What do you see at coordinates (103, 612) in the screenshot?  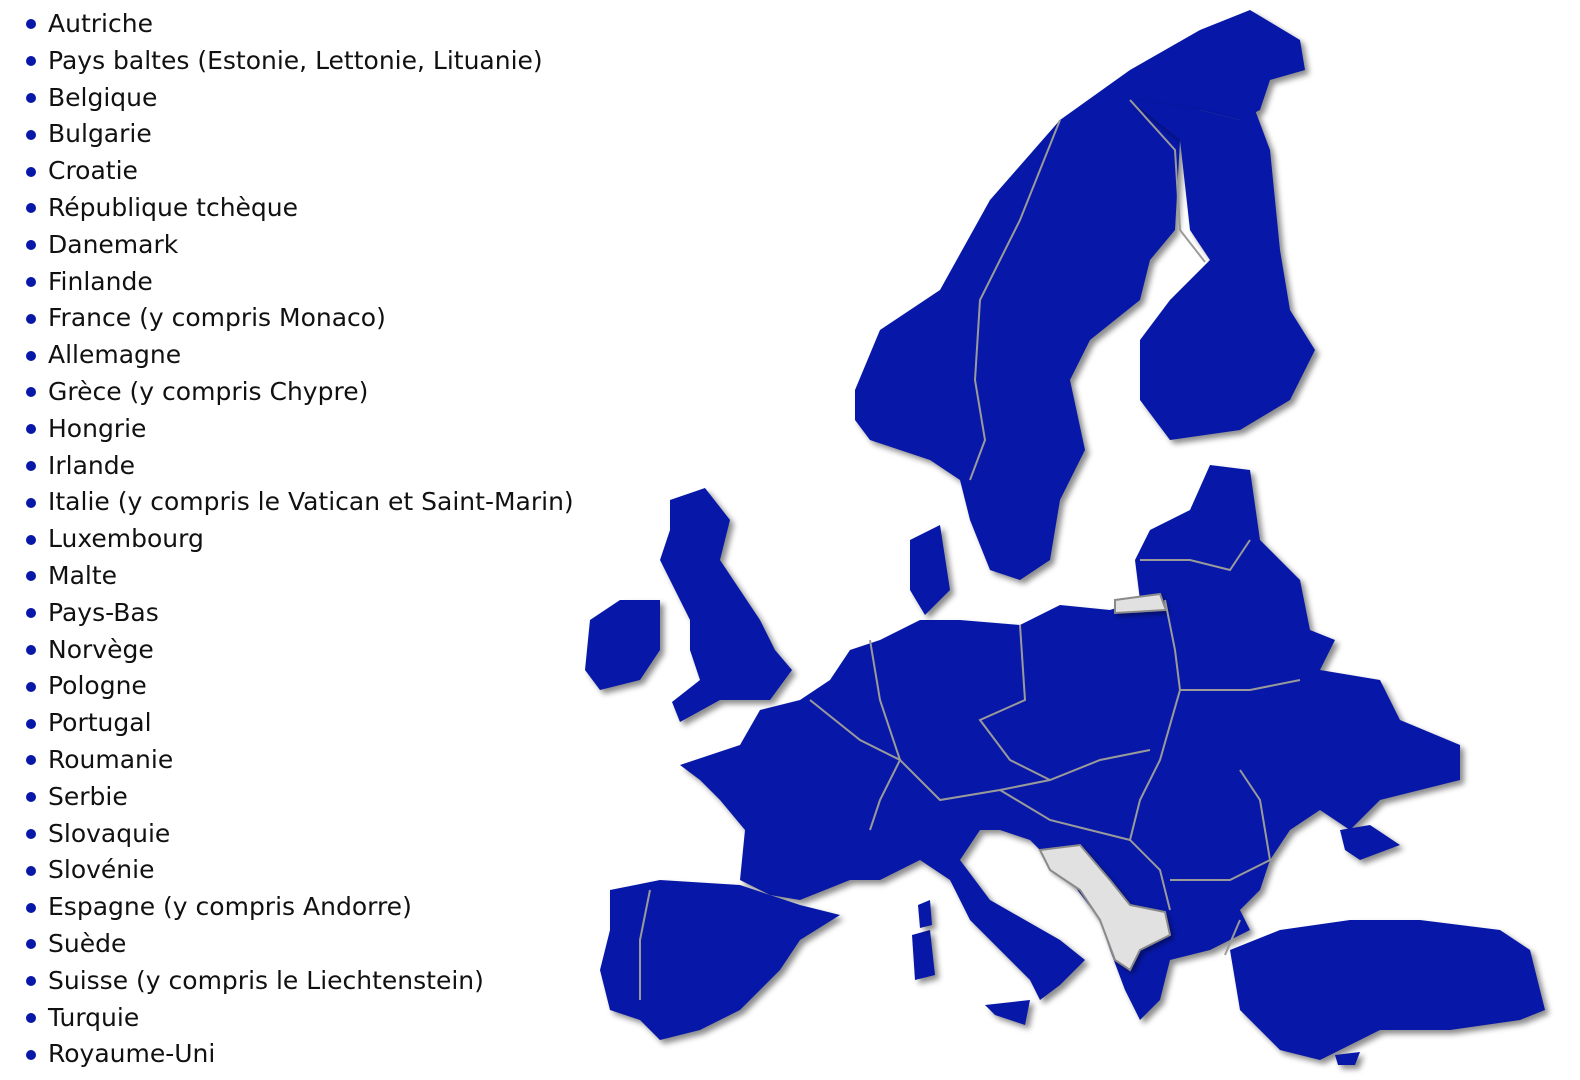 I see `country-label: Pays-Bas` at bounding box center [103, 612].